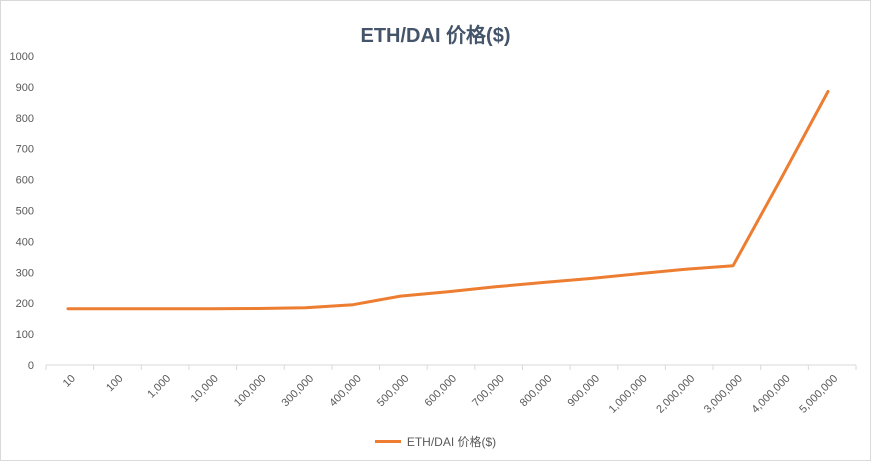 This screenshot has height=461, width=871. What do you see at coordinates (31, 366) in the screenshot?
I see `y-tick-label: 0` at bounding box center [31, 366].